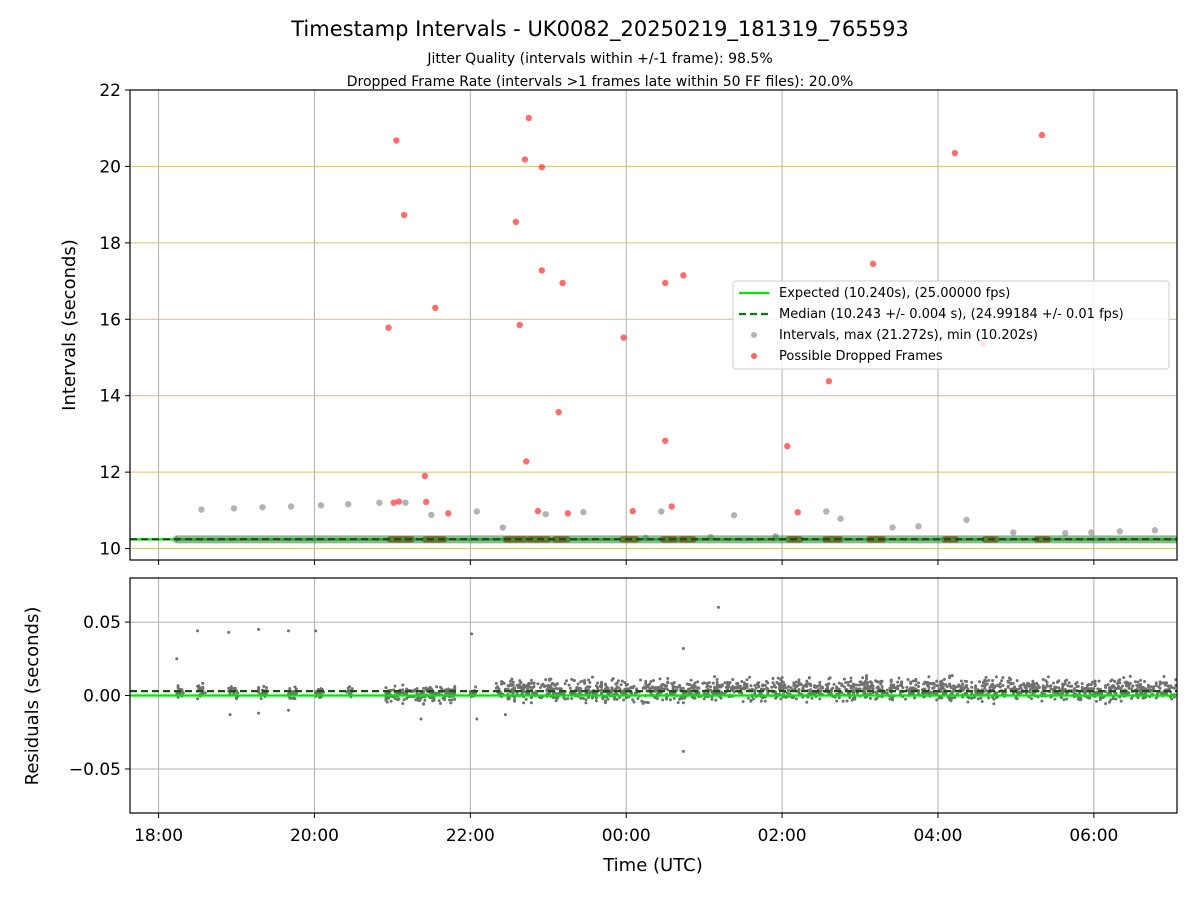 The height and width of the screenshot is (900, 1200). I want to click on residuals-y-axis-label: Residuals (seconds), so click(32, 696).